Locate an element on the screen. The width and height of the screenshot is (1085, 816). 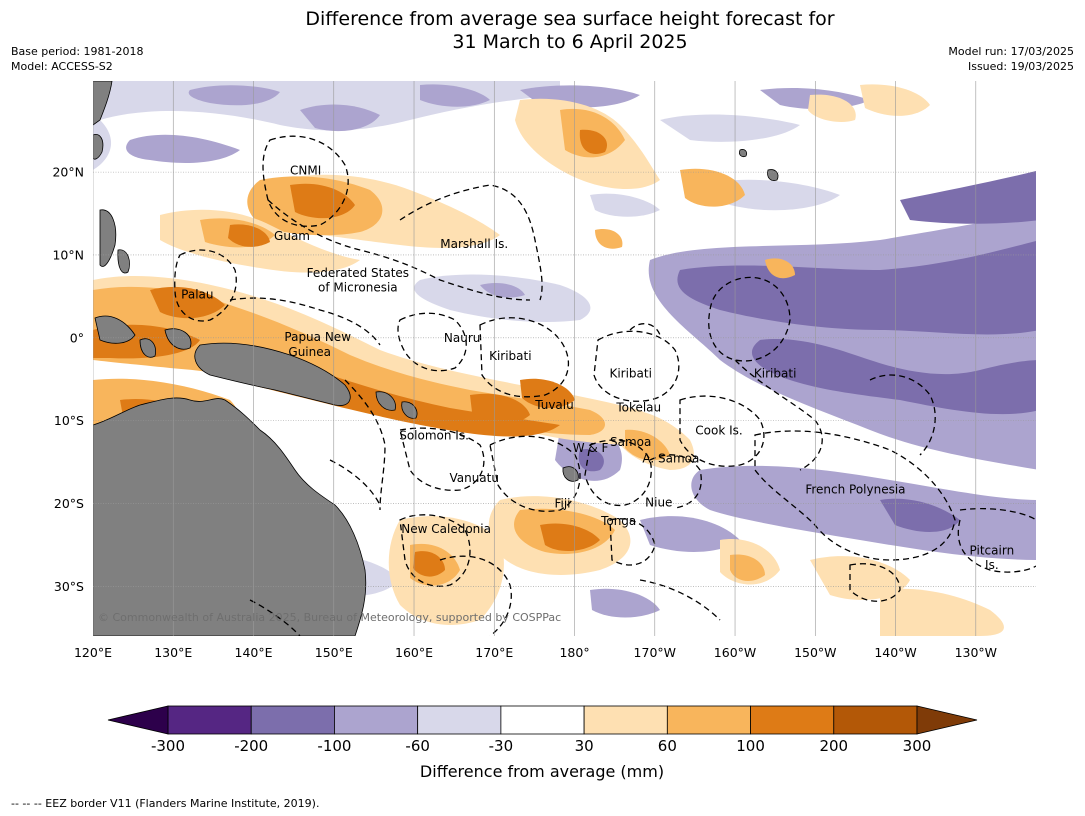
region-label: Palau is located at coordinates (197, 295).